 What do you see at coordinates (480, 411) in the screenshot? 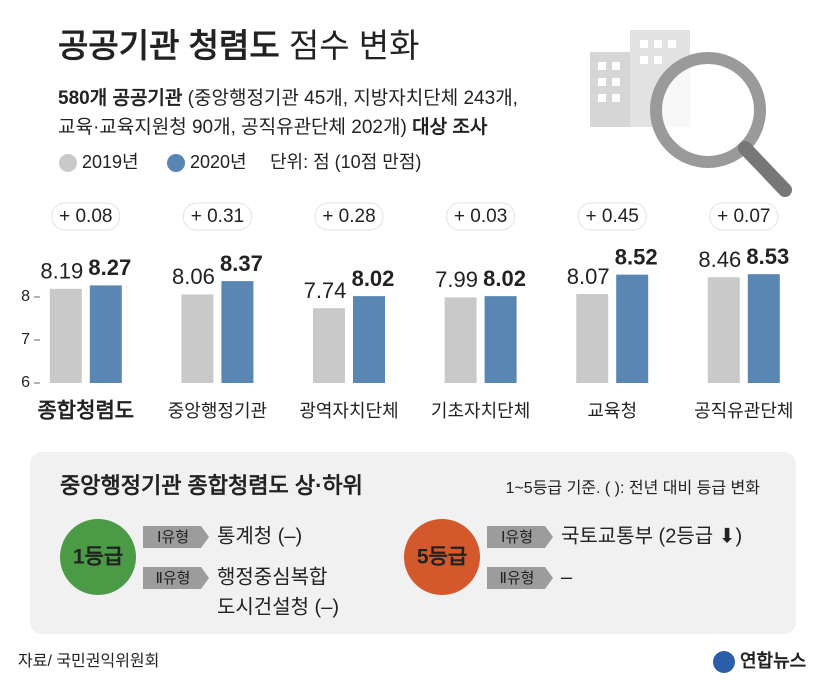
I see `x-tick-label: 기초자치단체` at bounding box center [480, 411].